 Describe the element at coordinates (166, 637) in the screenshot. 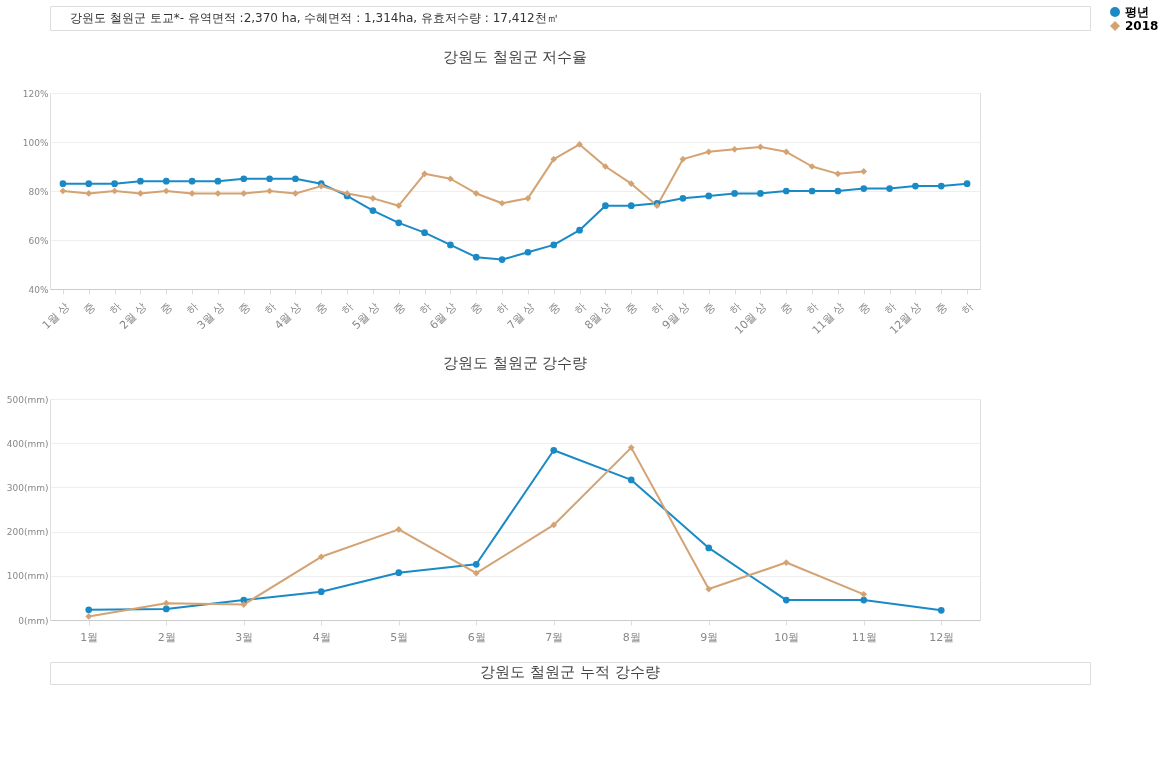

I see `x-tick-label: 2월` at that location.